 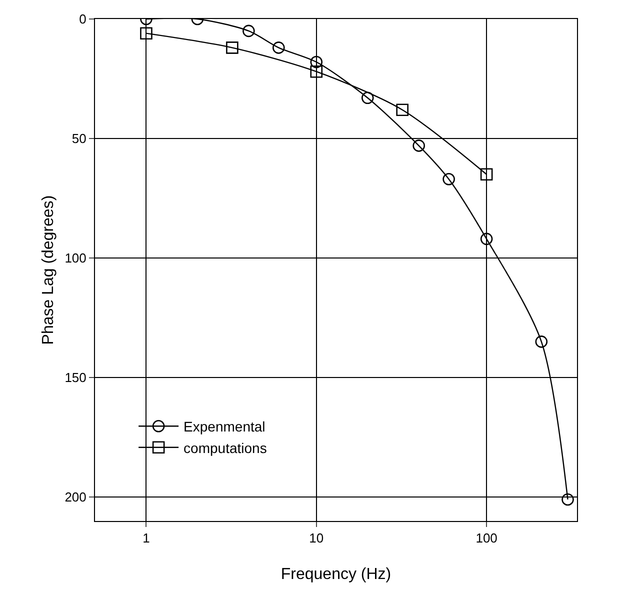 I want to click on y-tick-label: 200, so click(x=75, y=497).